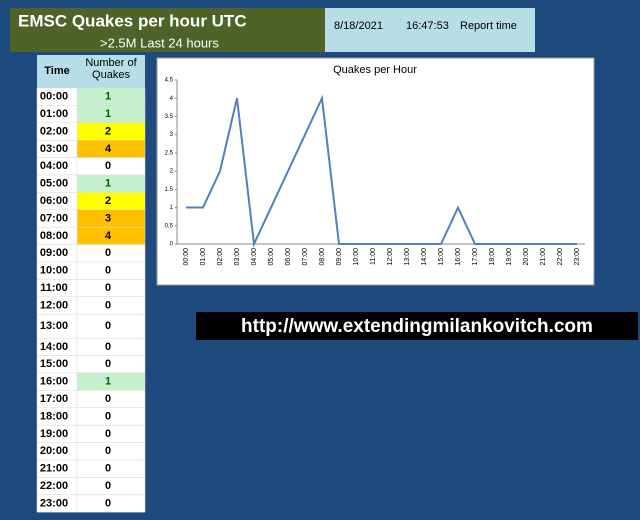 Image resolution: width=640 pixels, height=520 pixels. I want to click on time: 13:00, so click(54, 326).